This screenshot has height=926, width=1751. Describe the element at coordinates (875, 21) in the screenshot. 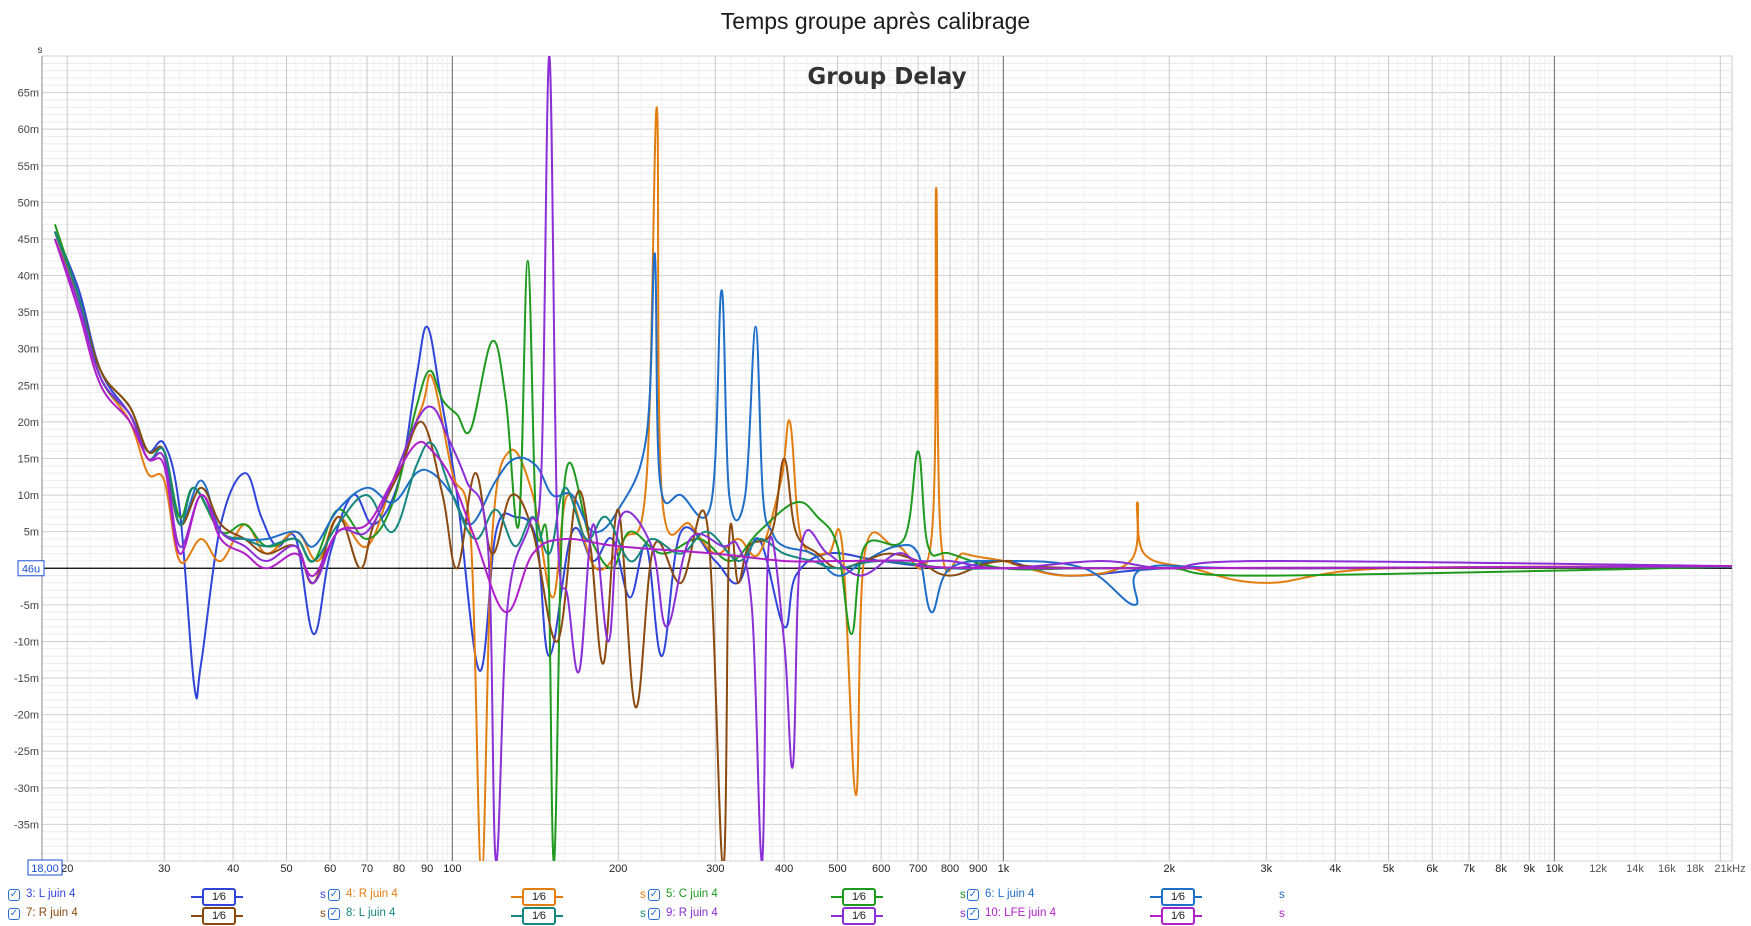

I see `page-title: Temps groupe après calibrage` at that location.